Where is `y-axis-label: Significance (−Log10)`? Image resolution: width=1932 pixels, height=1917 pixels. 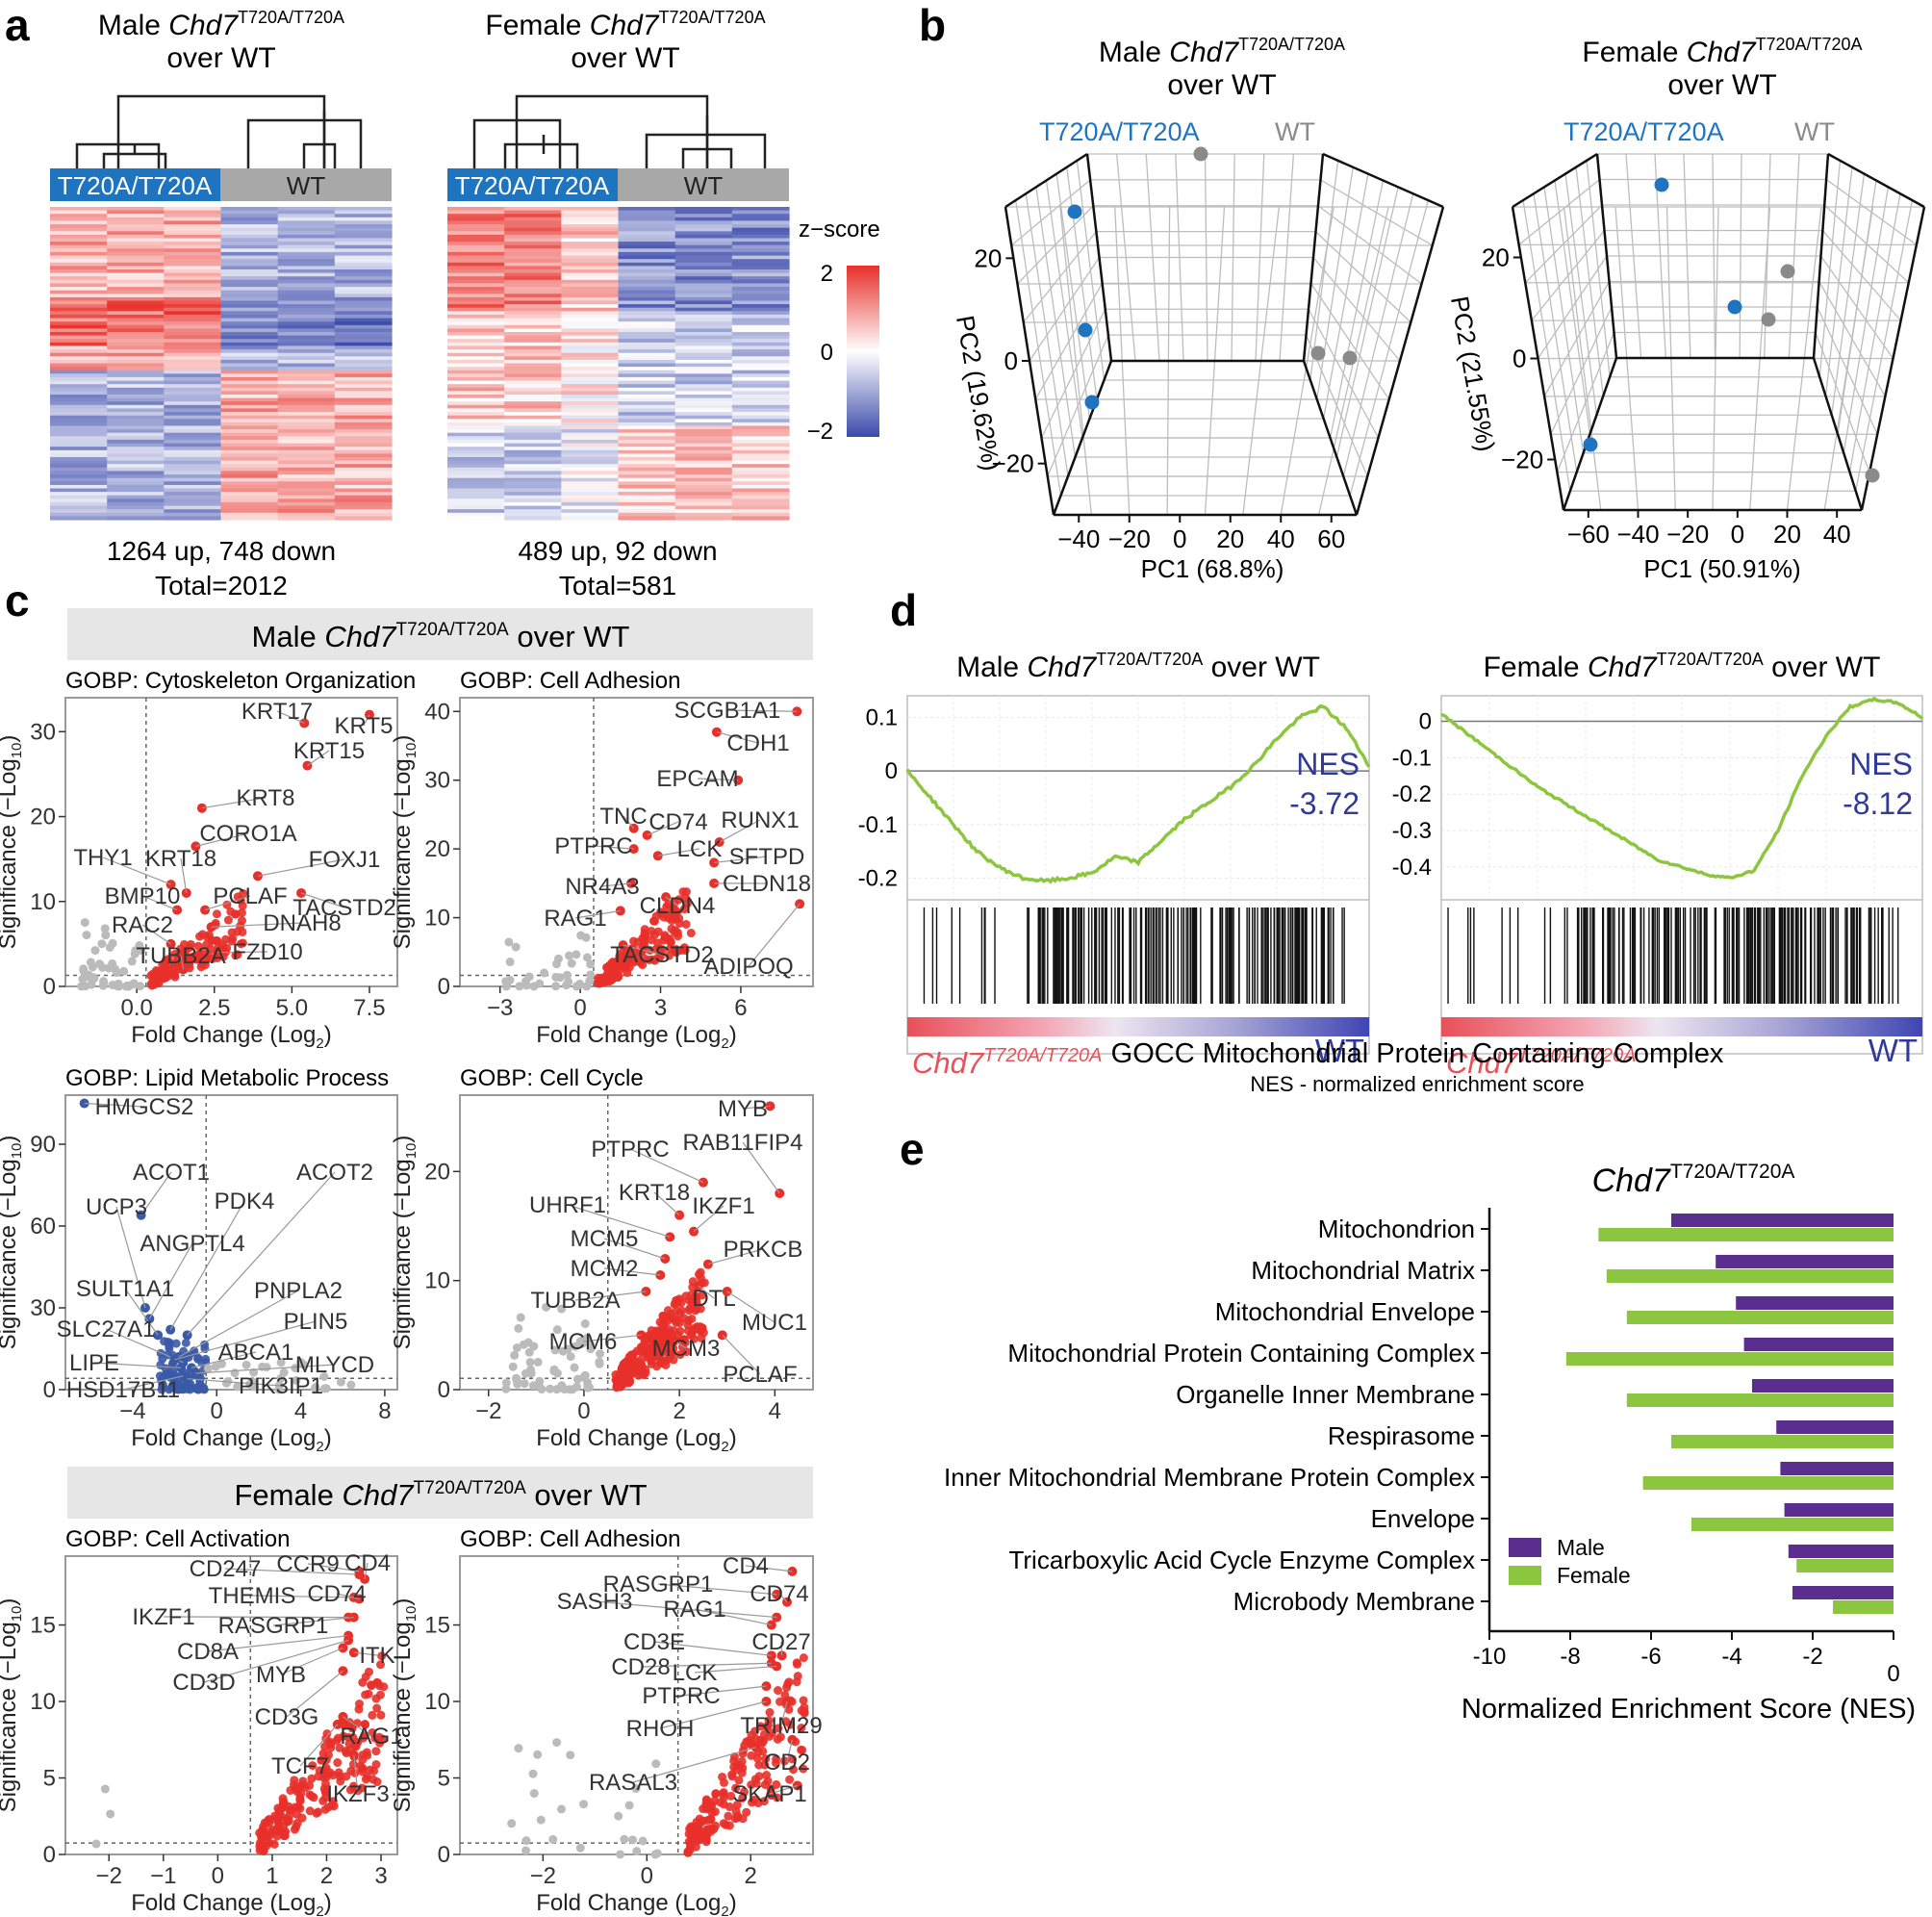 y-axis-label: Significance (−Log10) is located at coordinates (404, 1243).